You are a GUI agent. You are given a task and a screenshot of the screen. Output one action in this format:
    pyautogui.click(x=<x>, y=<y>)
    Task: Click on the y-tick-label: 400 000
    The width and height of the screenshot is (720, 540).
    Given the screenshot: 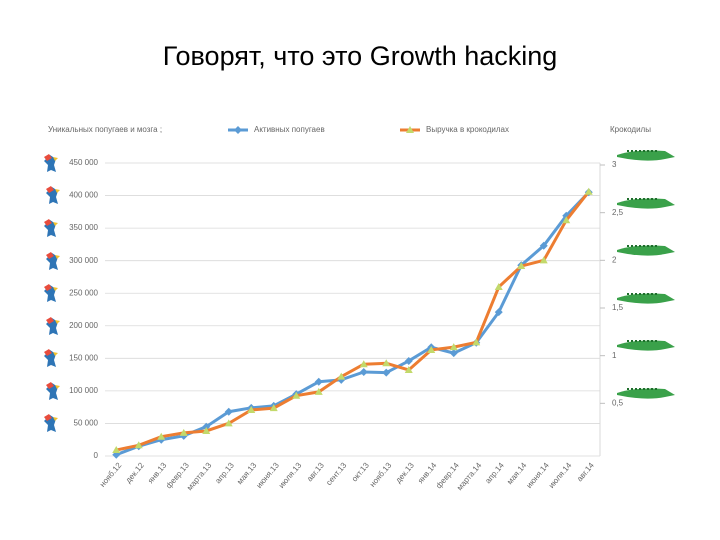 What is the action you would take?
    pyautogui.click(x=83, y=195)
    